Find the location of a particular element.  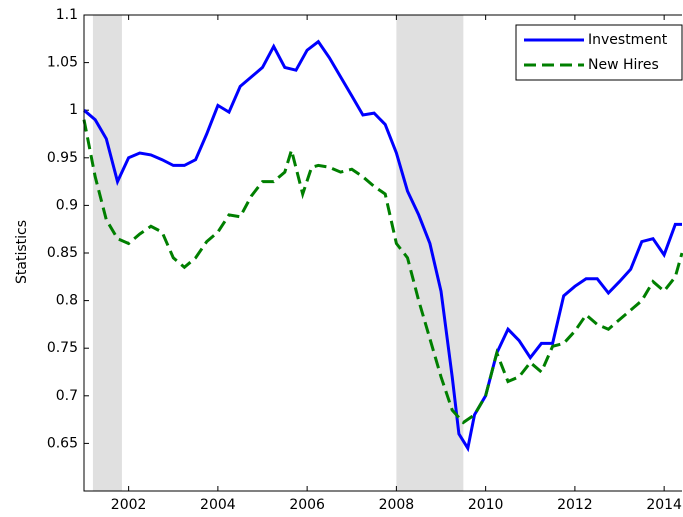

x-tick-label: 2008 is located at coordinates (397, 505).